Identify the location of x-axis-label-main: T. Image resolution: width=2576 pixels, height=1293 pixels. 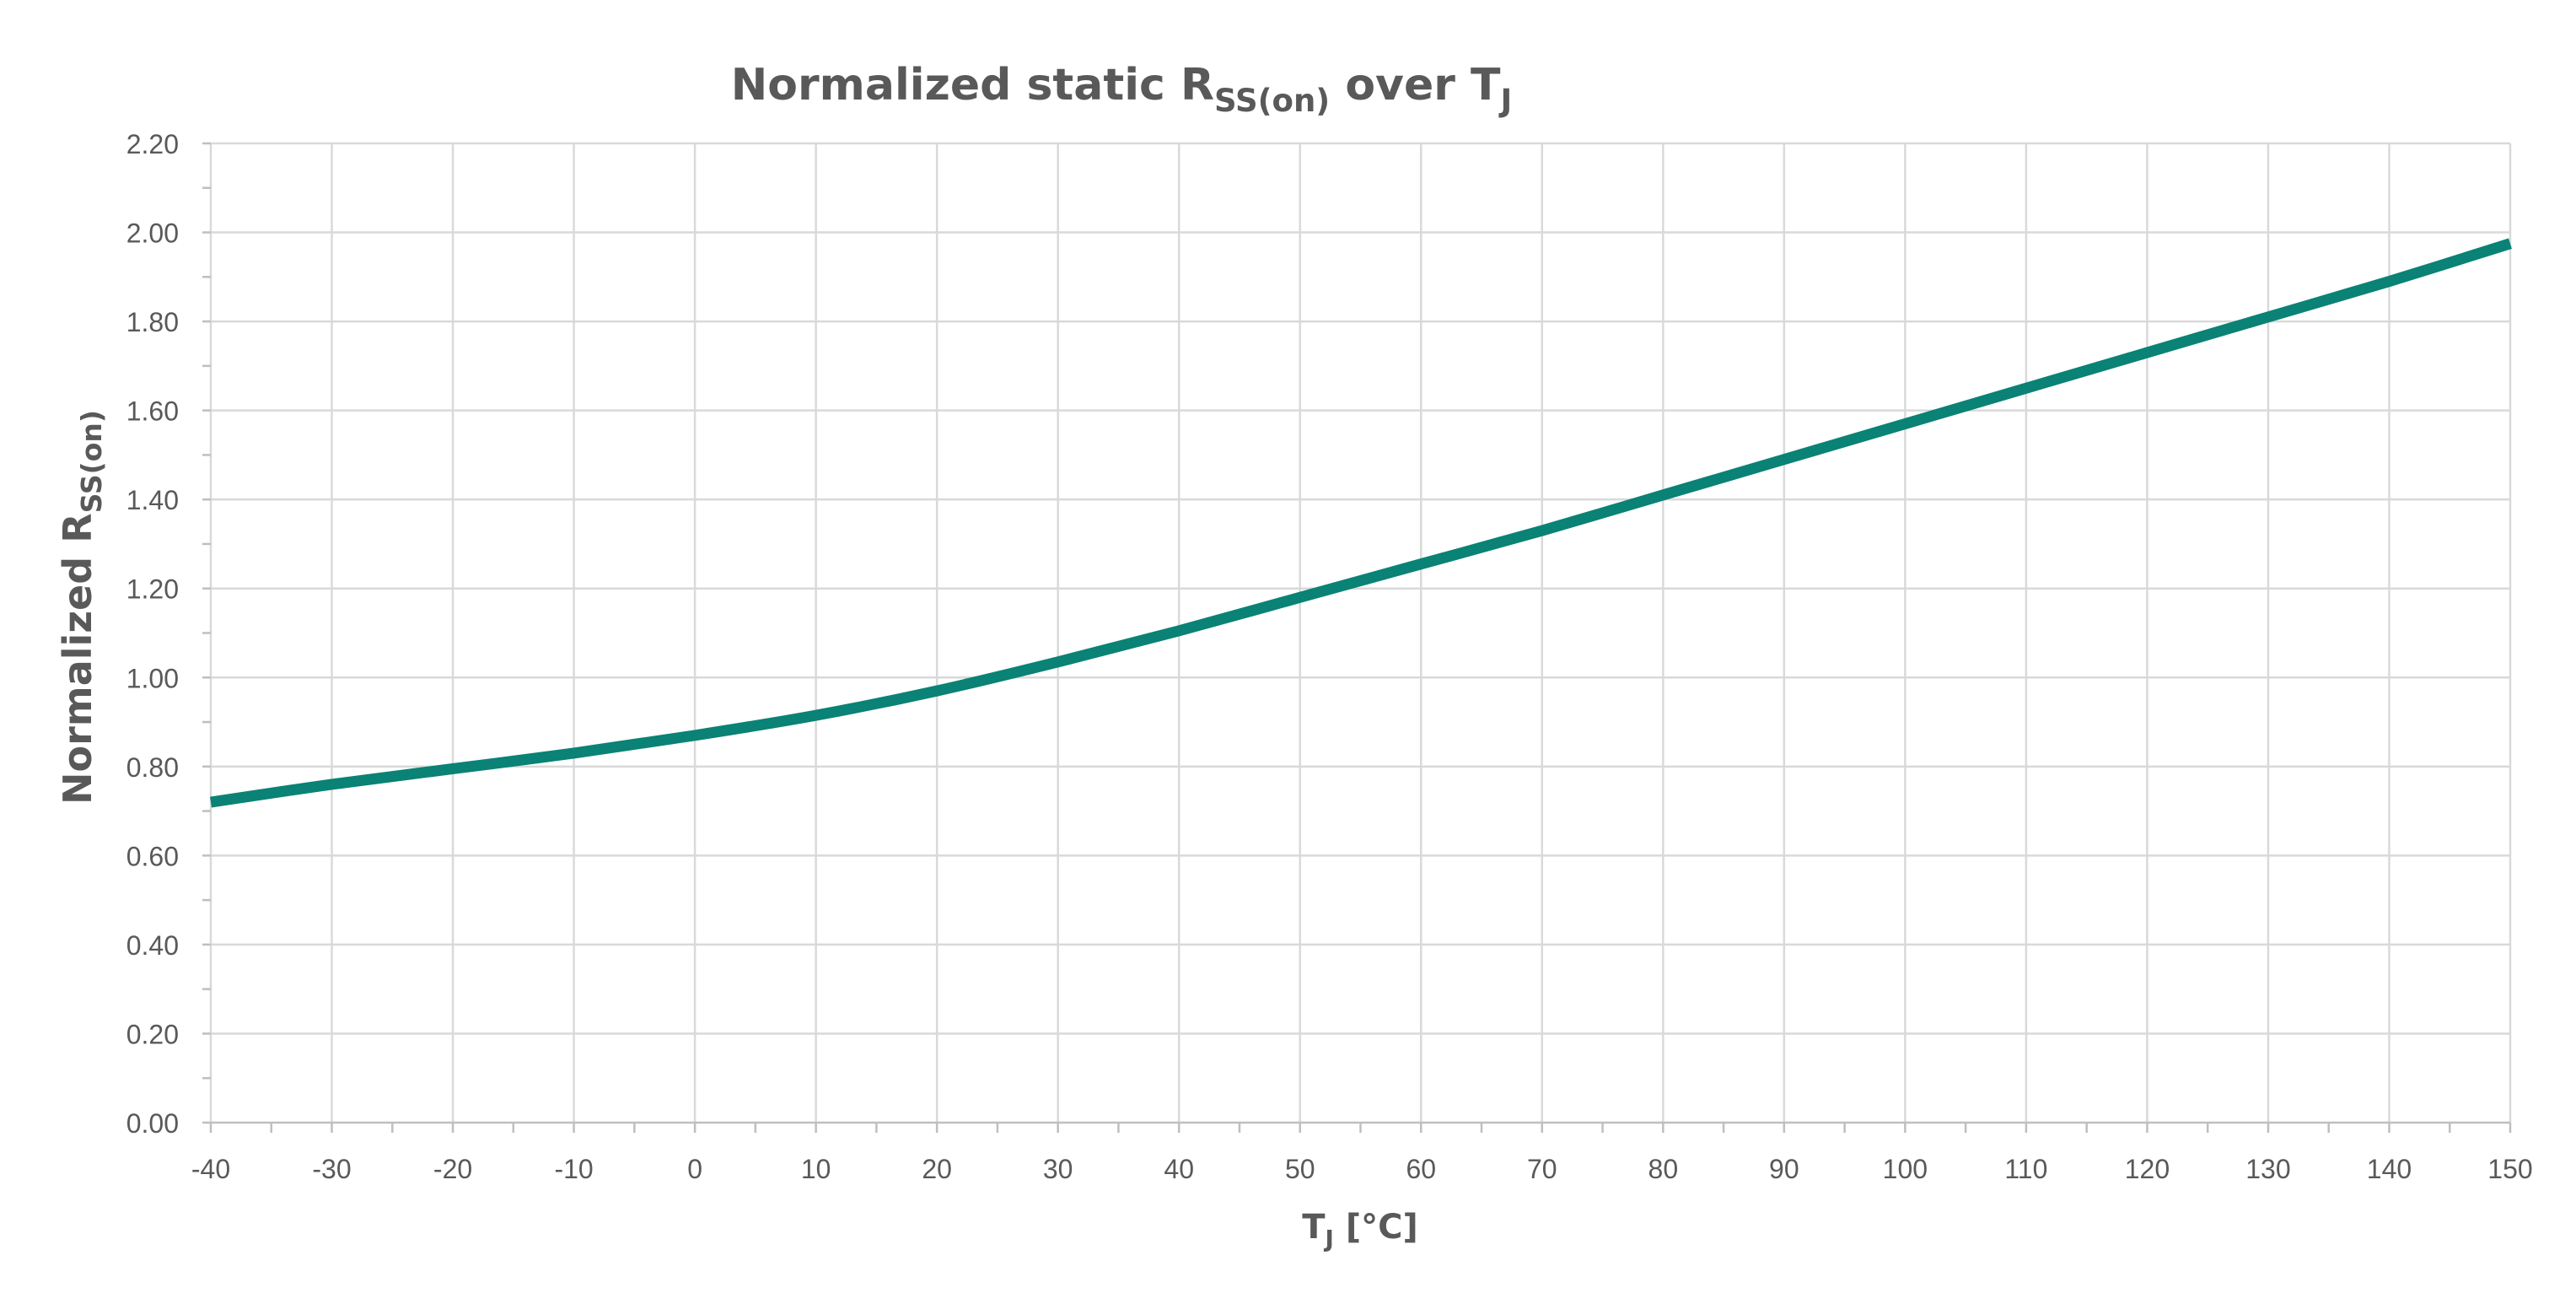
(1314, 1227).